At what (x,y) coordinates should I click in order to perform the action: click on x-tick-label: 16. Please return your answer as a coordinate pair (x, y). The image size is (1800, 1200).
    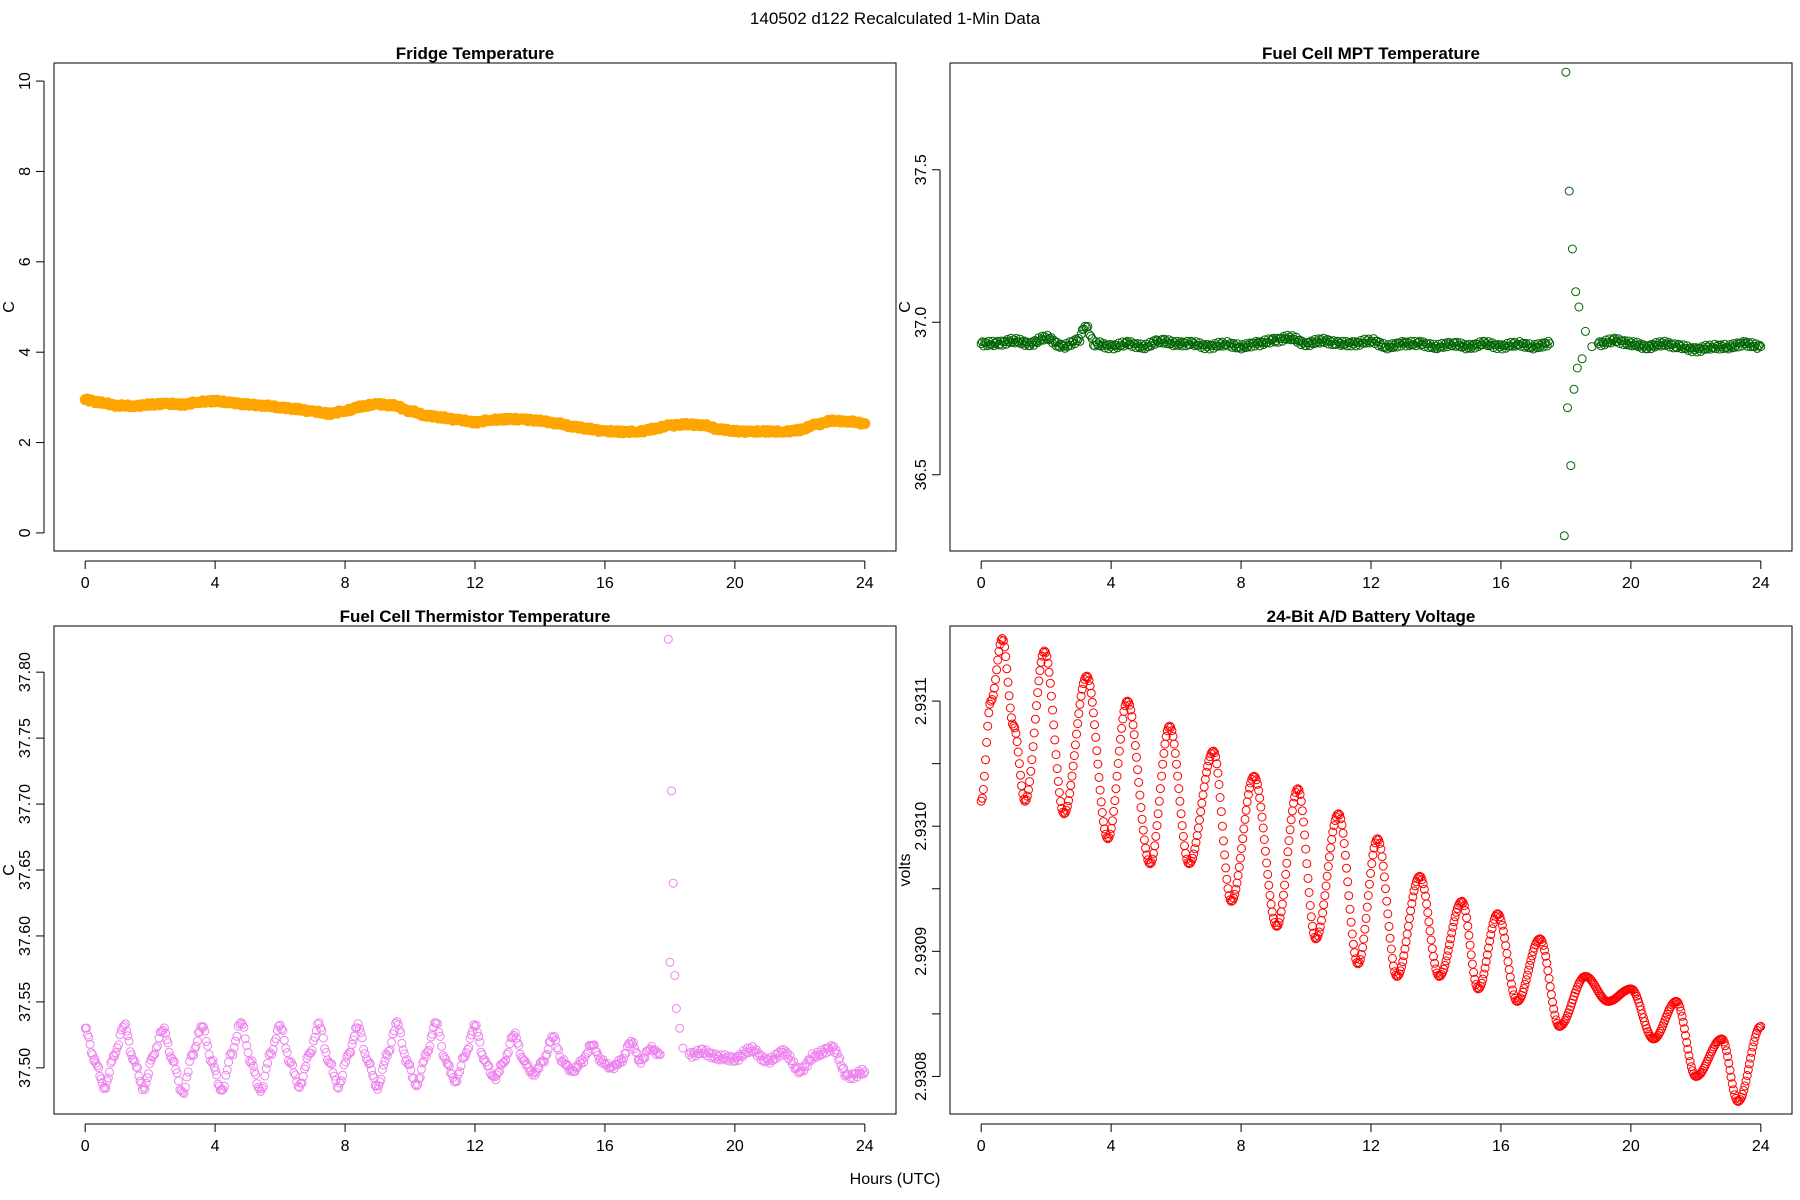
    Looking at the image, I should click on (1501, 583).